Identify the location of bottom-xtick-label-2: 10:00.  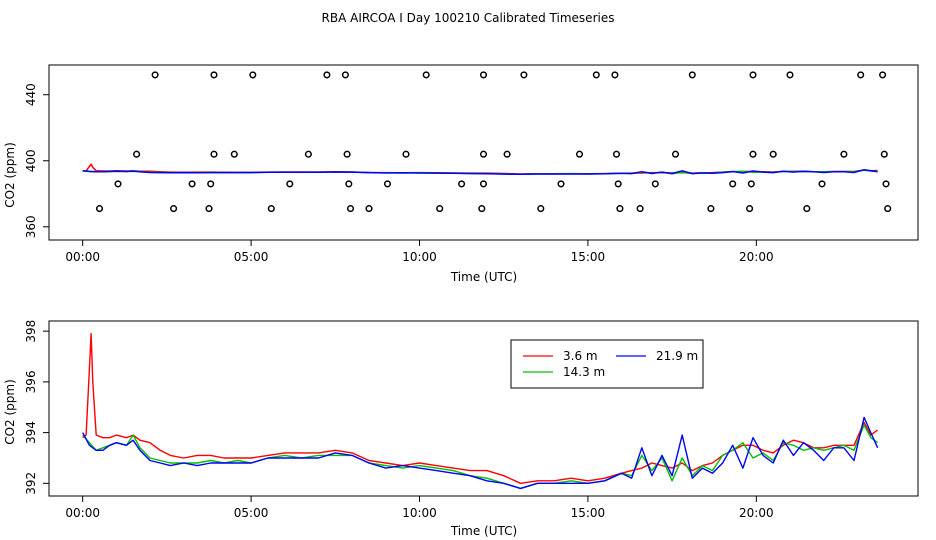
(419, 513).